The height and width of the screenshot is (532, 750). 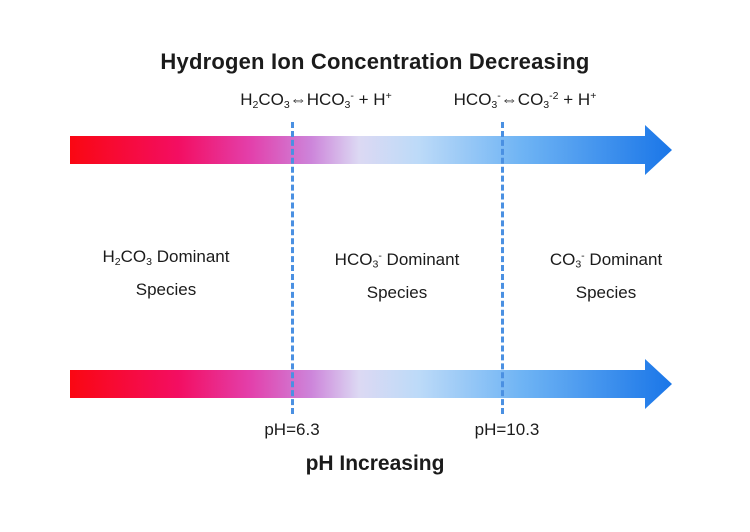 What do you see at coordinates (292, 429) in the screenshot?
I see `ph-value-label-1: pH=6.3` at bounding box center [292, 429].